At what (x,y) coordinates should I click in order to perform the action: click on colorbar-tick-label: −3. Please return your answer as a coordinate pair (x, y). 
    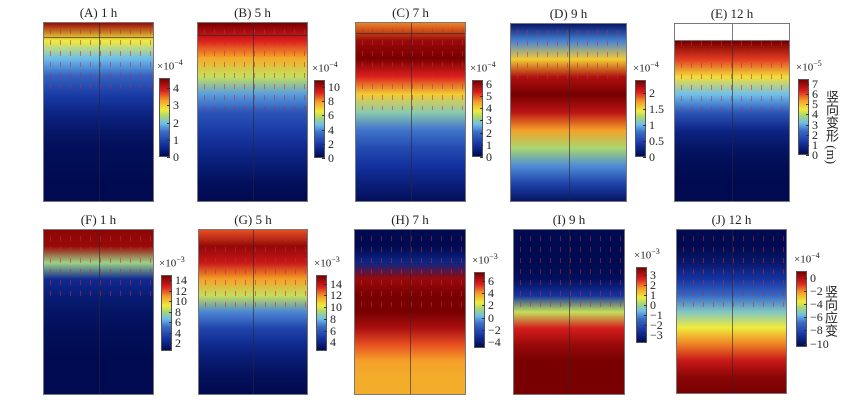
    Looking at the image, I should click on (656, 335).